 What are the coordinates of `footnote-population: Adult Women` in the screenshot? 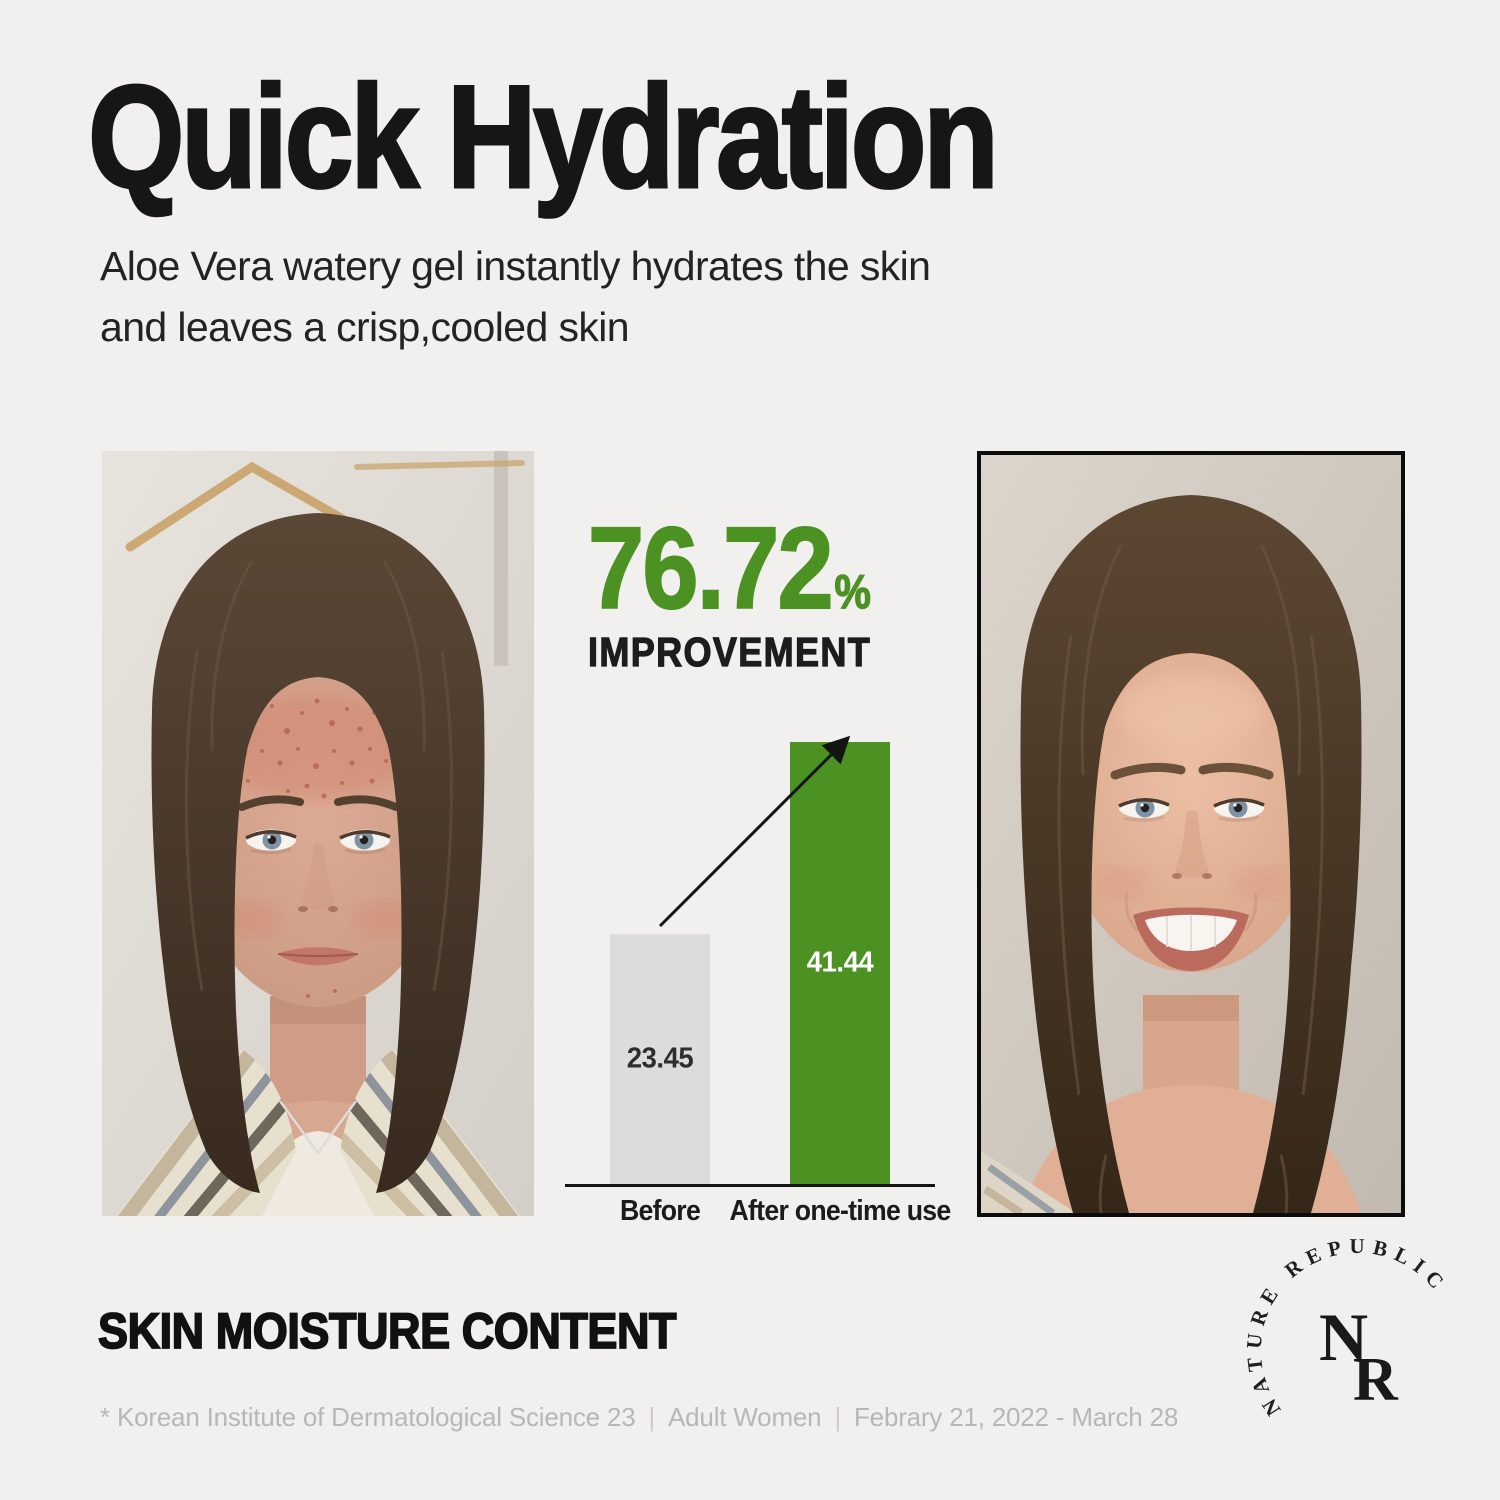 It's located at (745, 1417).